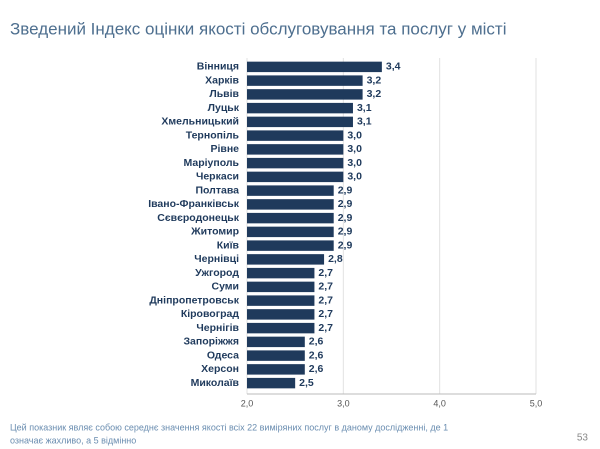 This screenshot has height=449, width=600. I want to click on y-tick-label: Кіровоград, so click(210, 314).